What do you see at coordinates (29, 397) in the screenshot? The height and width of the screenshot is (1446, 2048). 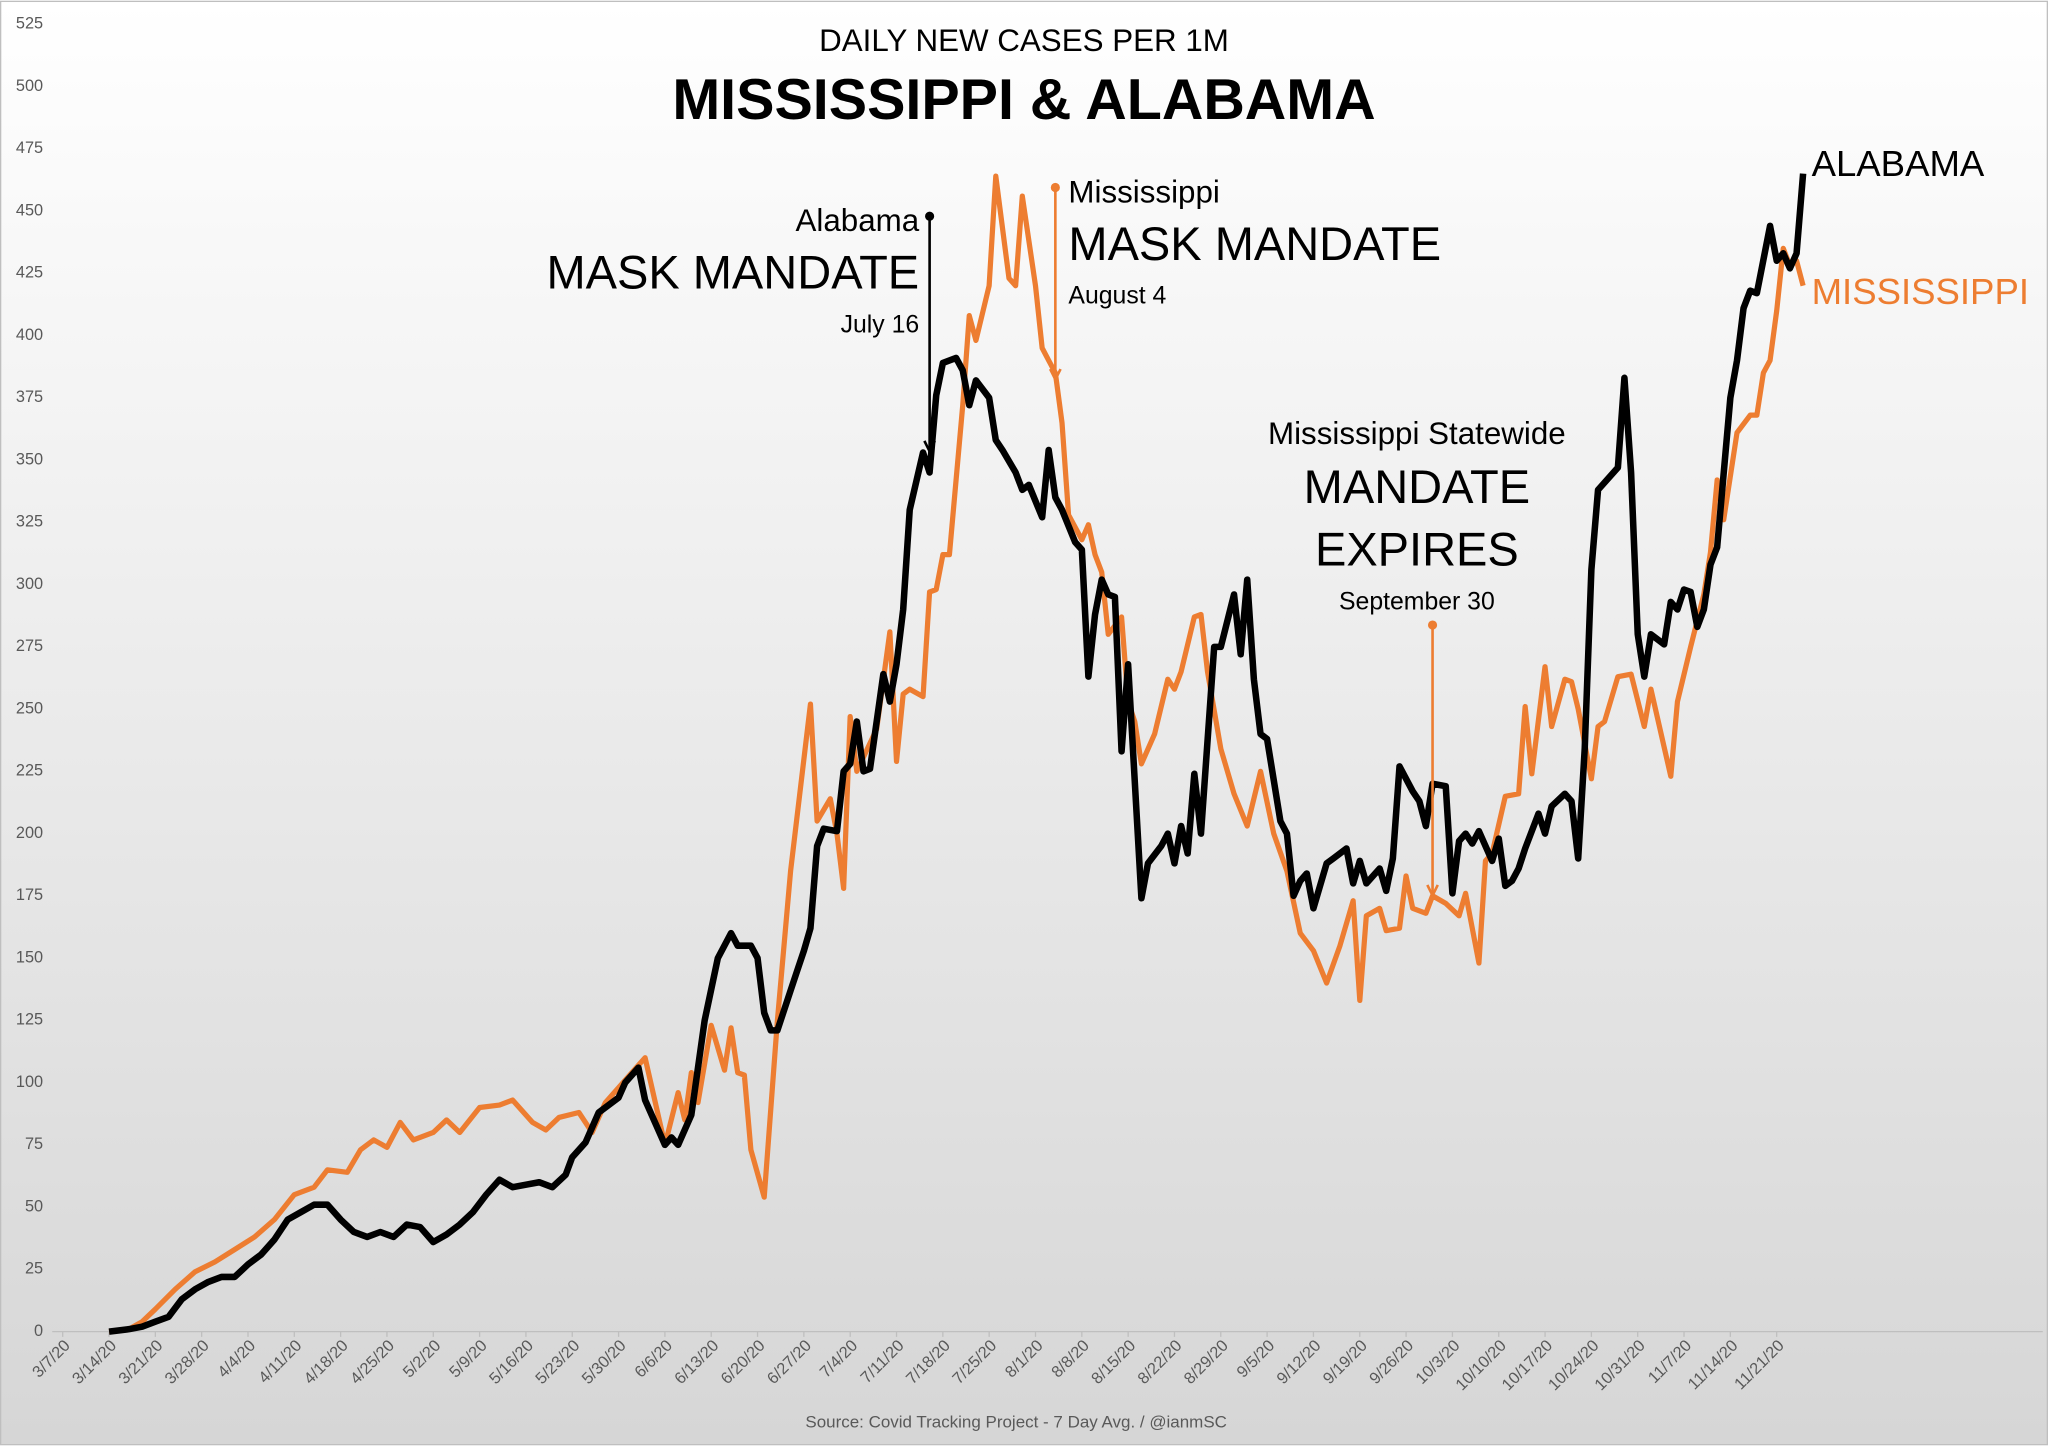 I see `y-tick-label: 375` at bounding box center [29, 397].